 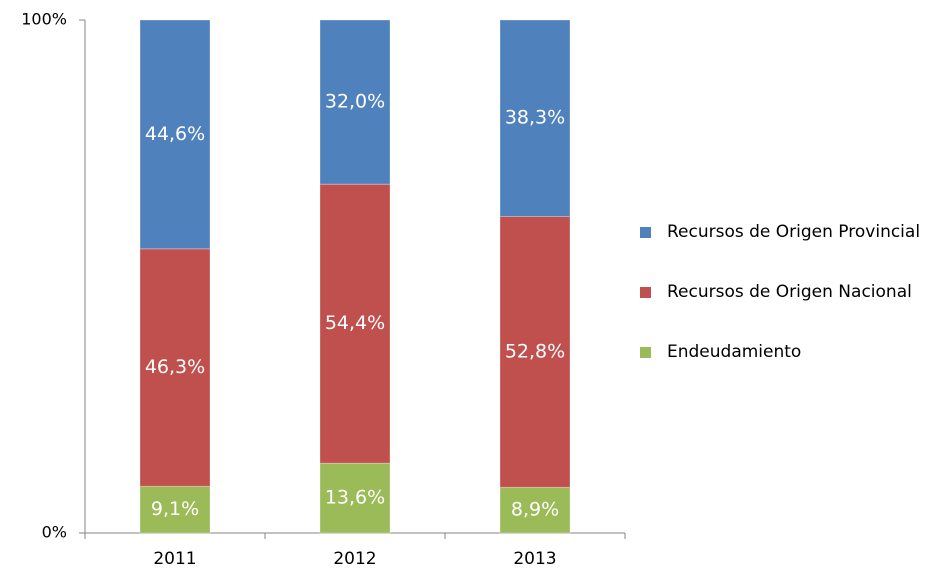 I want to click on y-tick-label: 100%, so click(x=44, y=19).